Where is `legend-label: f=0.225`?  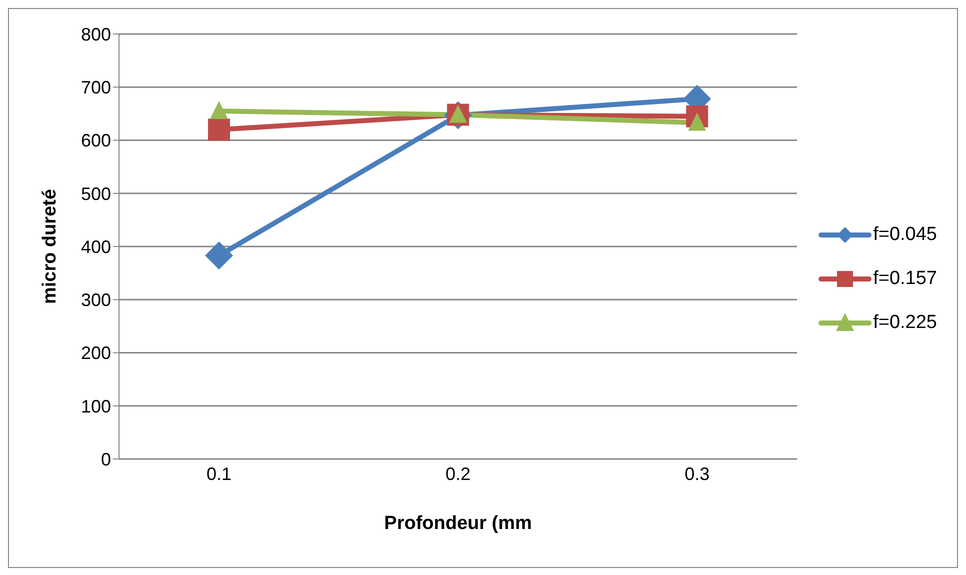 legend-label: f=0.225 is located at coordinates (905, 323).